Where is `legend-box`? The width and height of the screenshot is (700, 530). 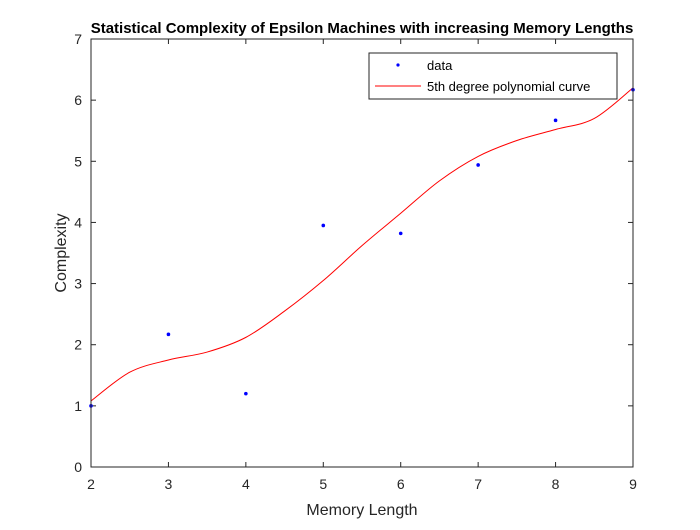
legend-box is located at coordinates (493, 76).